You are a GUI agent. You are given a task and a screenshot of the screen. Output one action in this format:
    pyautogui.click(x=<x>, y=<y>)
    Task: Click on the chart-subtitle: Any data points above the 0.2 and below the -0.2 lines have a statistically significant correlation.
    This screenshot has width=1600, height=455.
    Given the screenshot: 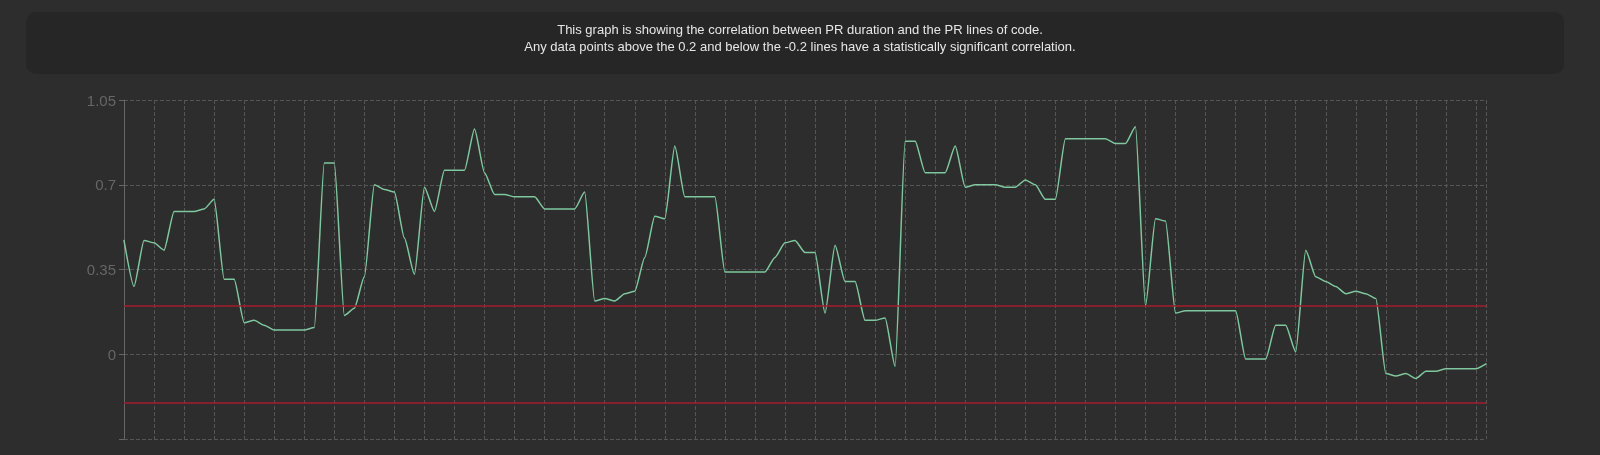 What is the action you would take?
    pyautogui.click(x=800, y=46)
    